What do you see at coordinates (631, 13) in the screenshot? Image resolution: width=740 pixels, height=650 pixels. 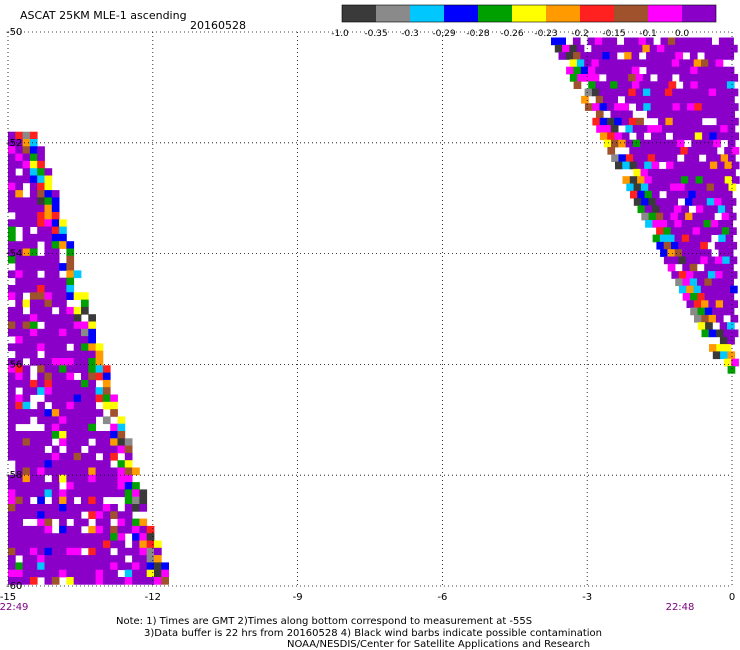 I see `colorbar-swatch` at bounding box center [631, 13].